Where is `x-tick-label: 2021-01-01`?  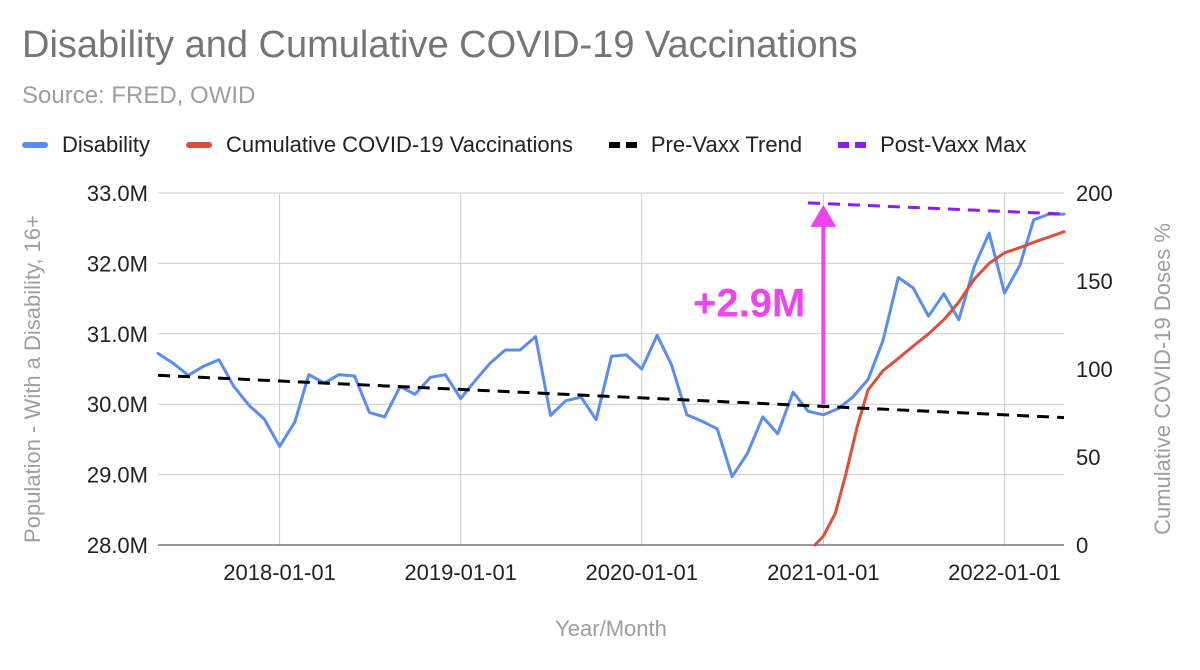 x-tick-label: 2021-01-01 is located at coordinates (823, 572).